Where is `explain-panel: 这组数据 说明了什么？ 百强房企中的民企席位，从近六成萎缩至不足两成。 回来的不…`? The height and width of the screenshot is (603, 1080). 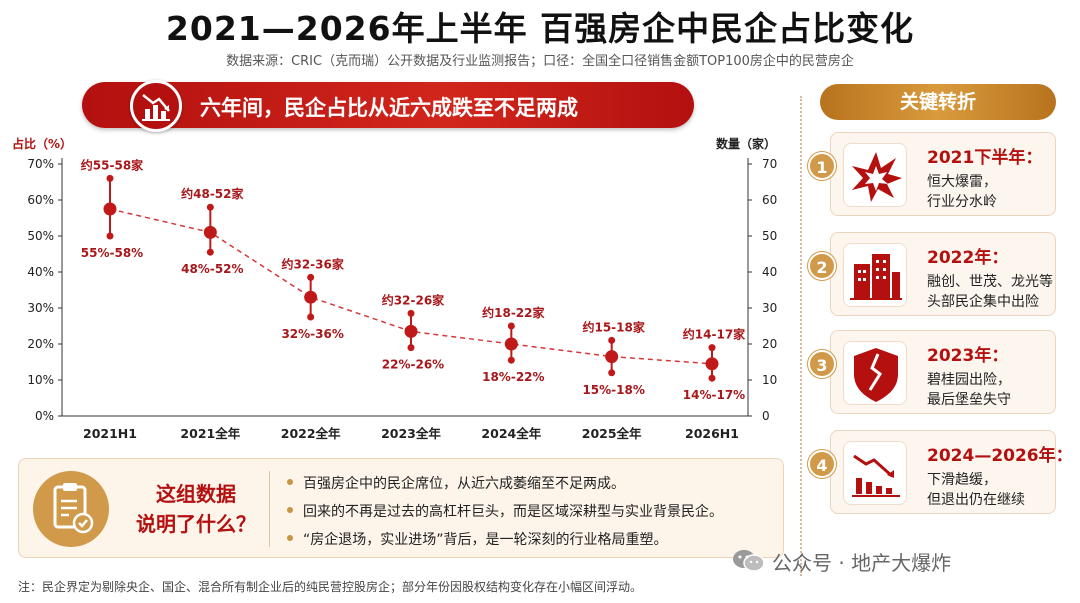
explain-panel: 这组数据 说明了什么？ 百强房企中的民企席位，从近六成萎缩至不足两成。 回来的不… is located at coordinates (401, 508).